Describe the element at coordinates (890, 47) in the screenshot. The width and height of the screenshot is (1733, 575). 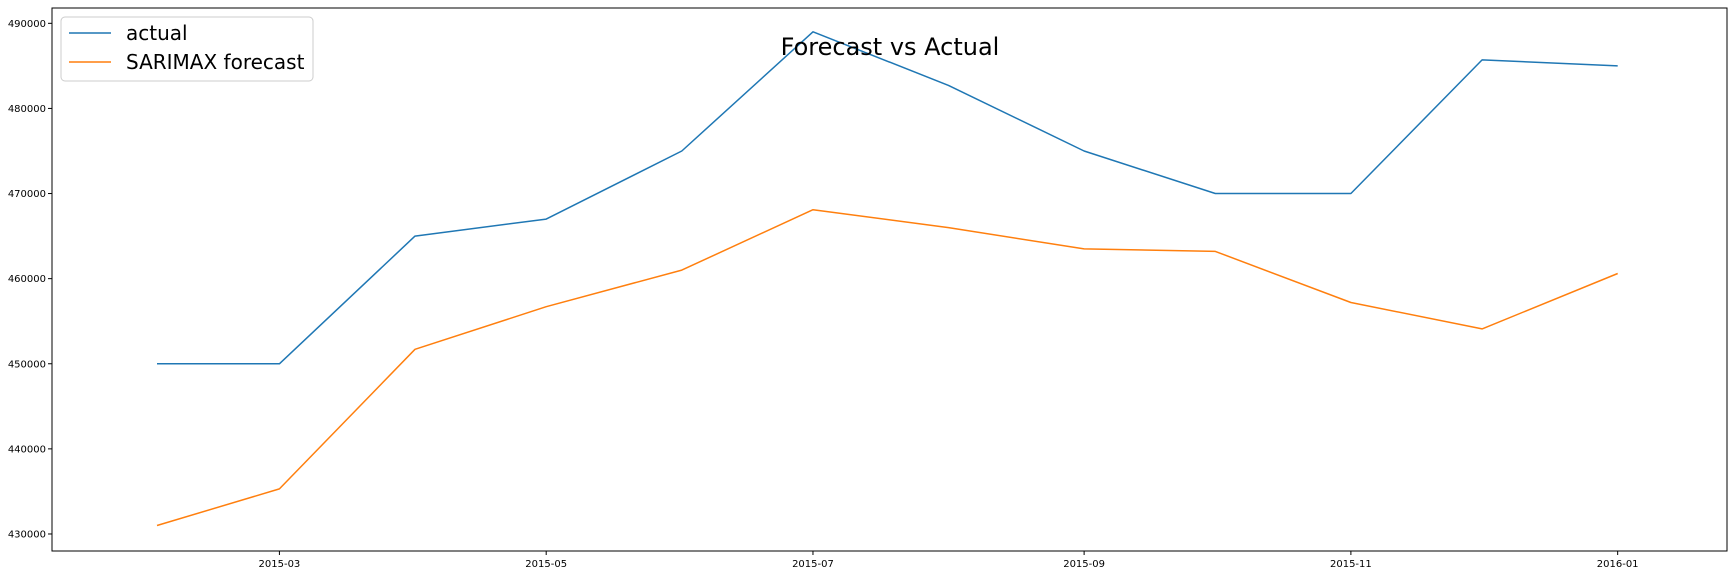
I see `chart-title: Forecast vs Actual` at that location.